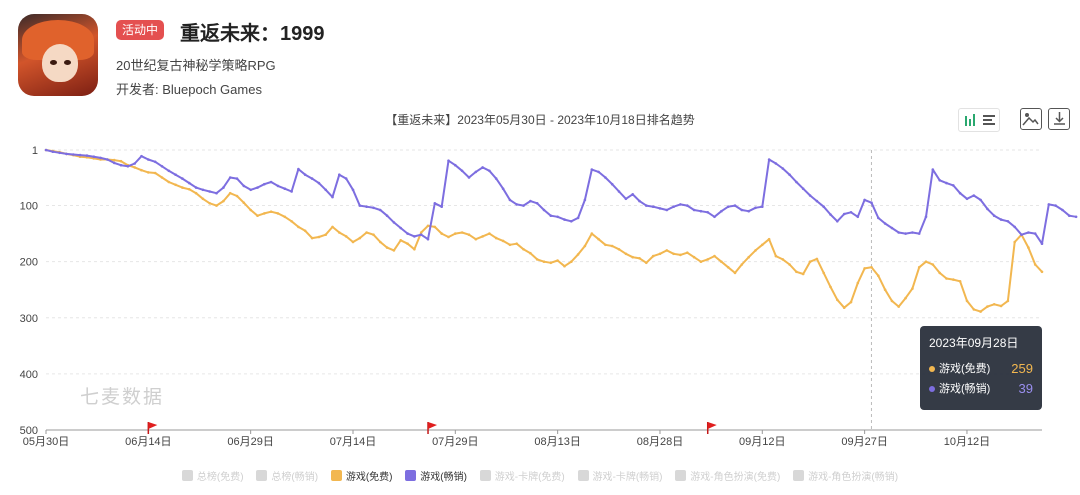 The height and width of the screenshot is (495, 1080). I want to click on legend-item-game-free: 游戏(免费), so click(361, 475).